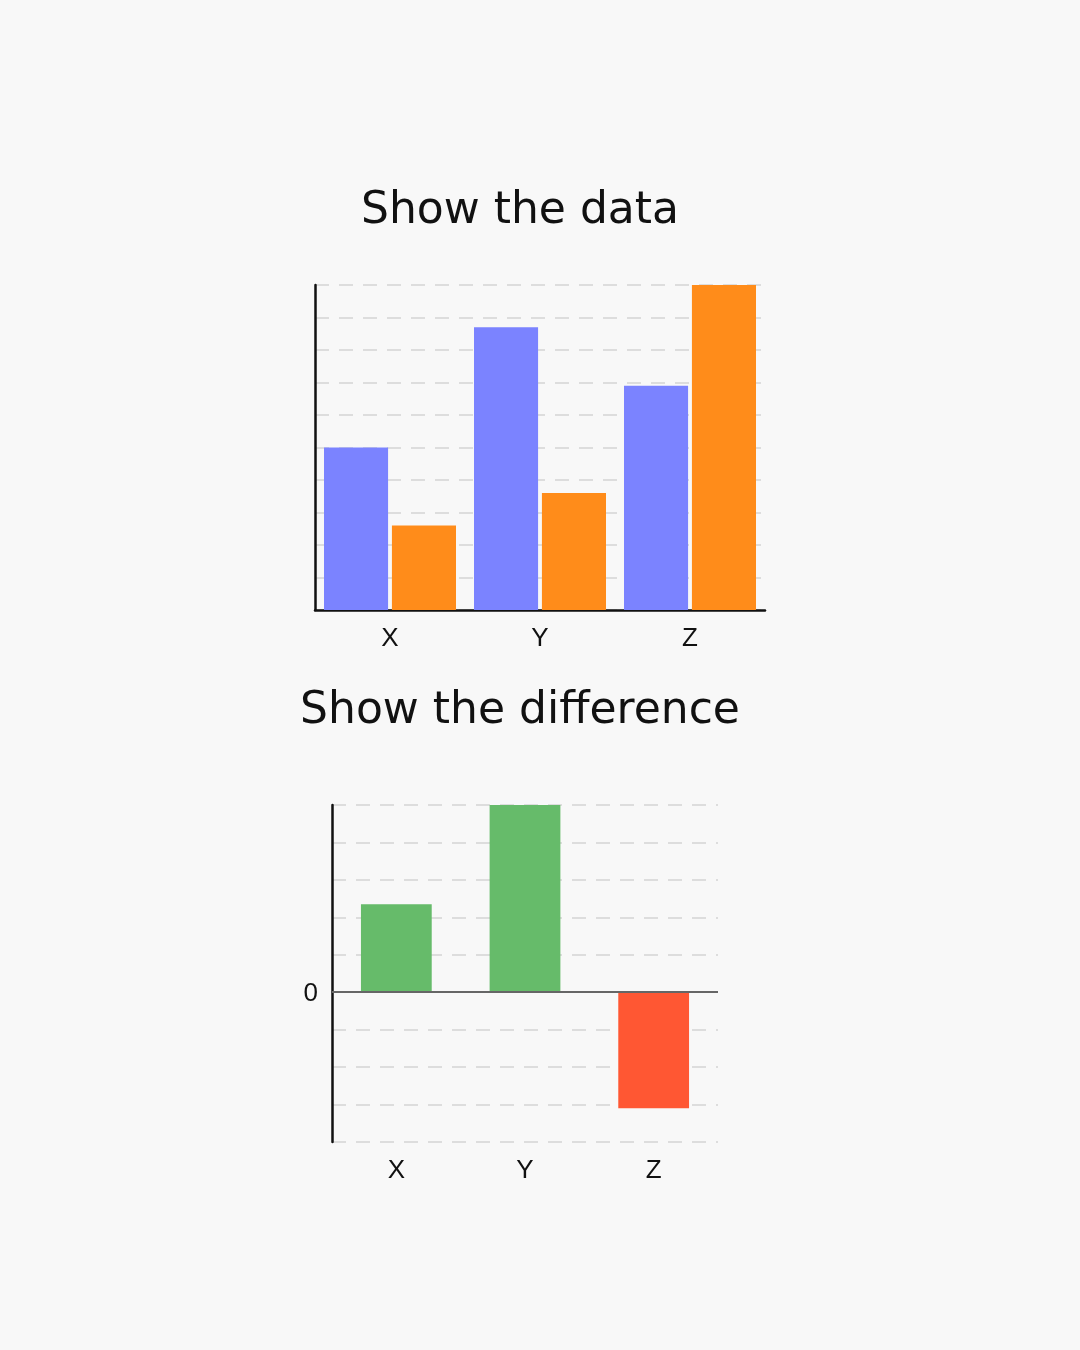 The width and height of the screenshot is (1080, 1350). Describe the element at coordinates (520, 207) in the screenshot. I see `chart-title: Show the data` at that location.